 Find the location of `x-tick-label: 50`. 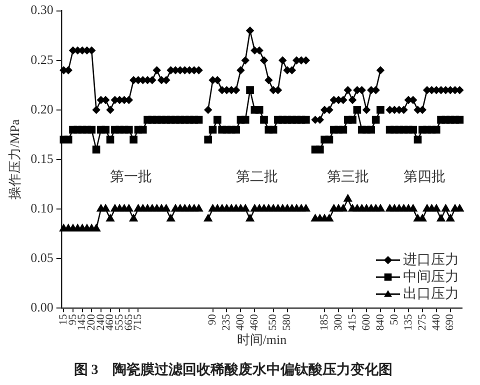

x-tick-label: 50 is located at coordinates (394, 320).